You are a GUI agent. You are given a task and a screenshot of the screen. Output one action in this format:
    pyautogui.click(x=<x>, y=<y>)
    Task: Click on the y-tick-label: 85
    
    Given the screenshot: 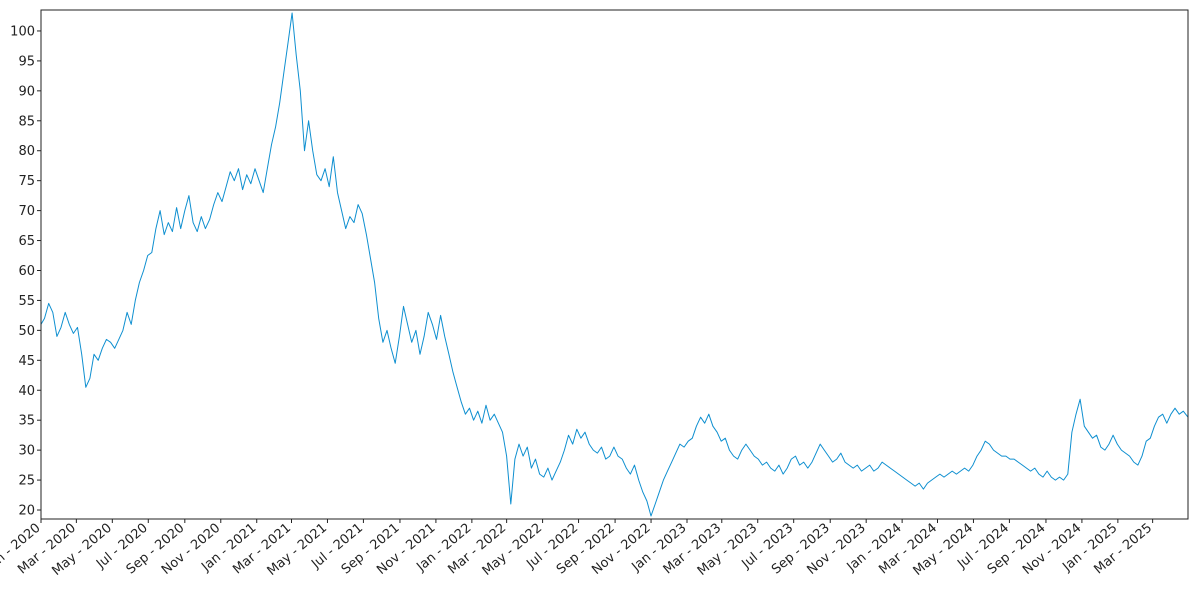 What is the action you would take?
    pyautogui.click(x=26, y=121)
    